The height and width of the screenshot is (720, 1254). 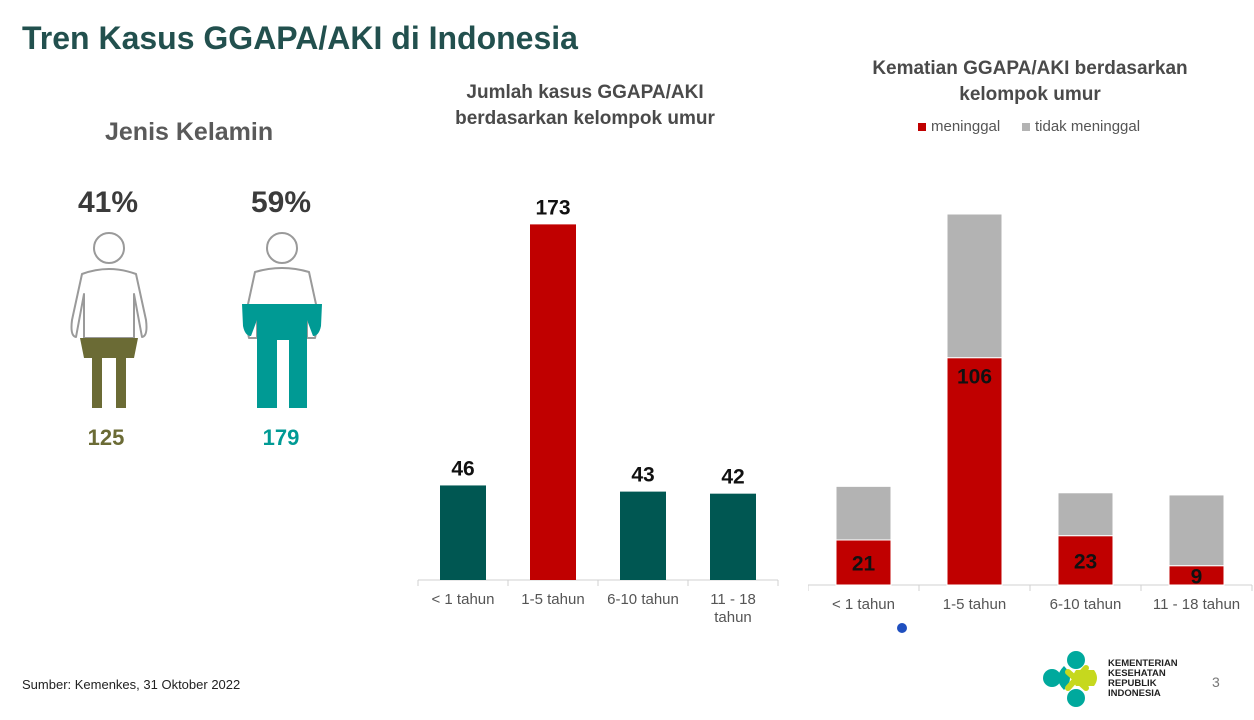 What do you see at coordinates (974, 377) in the screenshot?
I see `chart2-data-label-1-5-tahun: 106` at bounding box center [974, 377].